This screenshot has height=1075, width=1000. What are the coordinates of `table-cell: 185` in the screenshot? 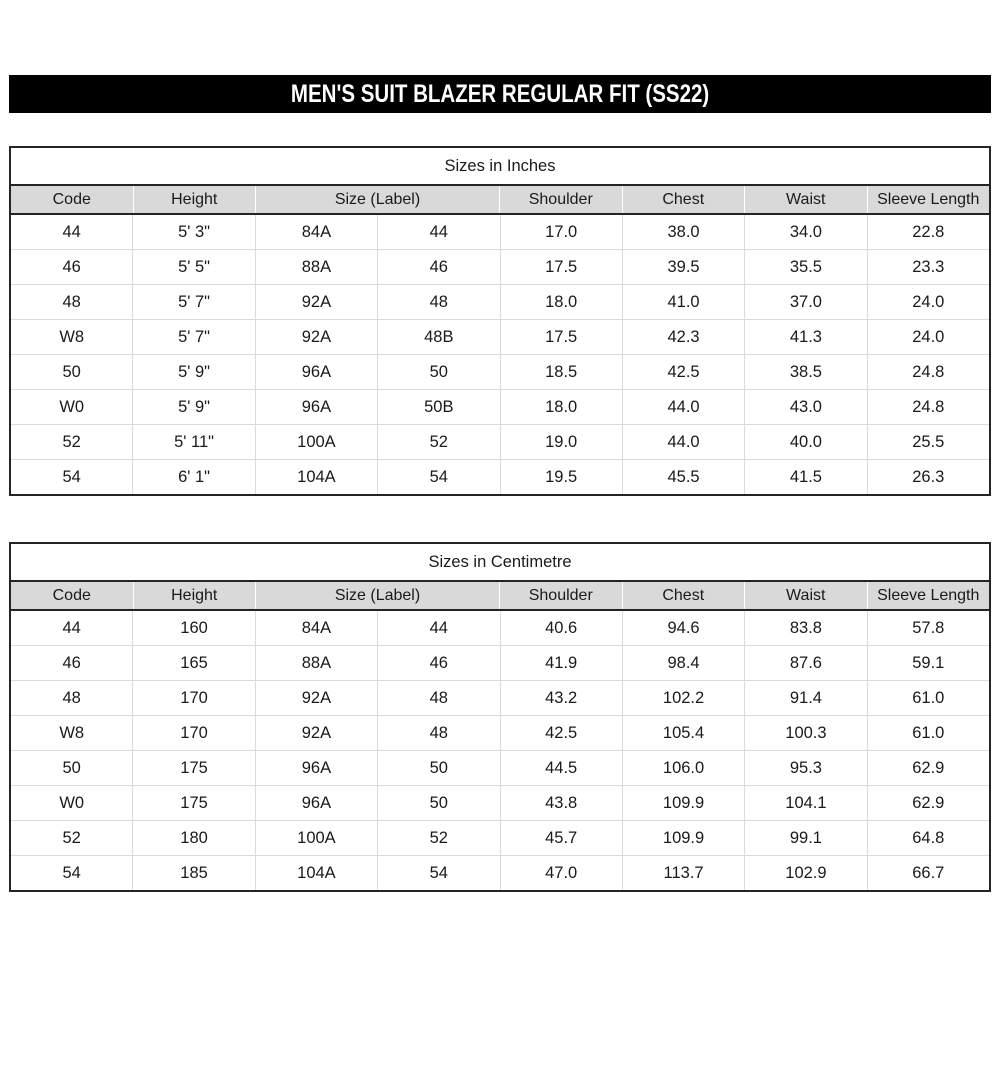 It's located at (193, 873).